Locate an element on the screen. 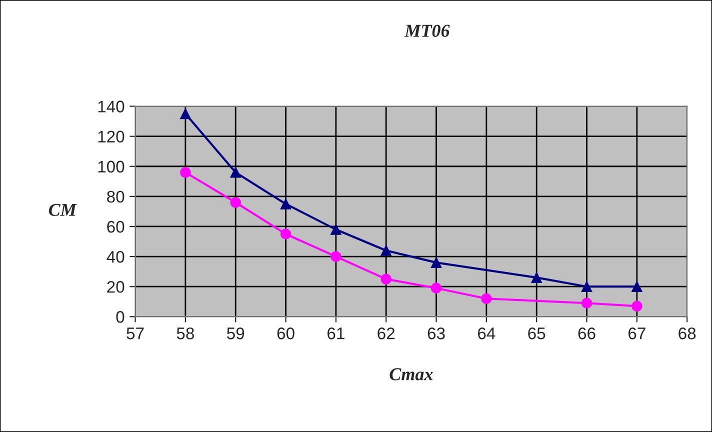 This screenshot has height=432, width=712. y-axis-title: CM is located at coordinates (62, 210).